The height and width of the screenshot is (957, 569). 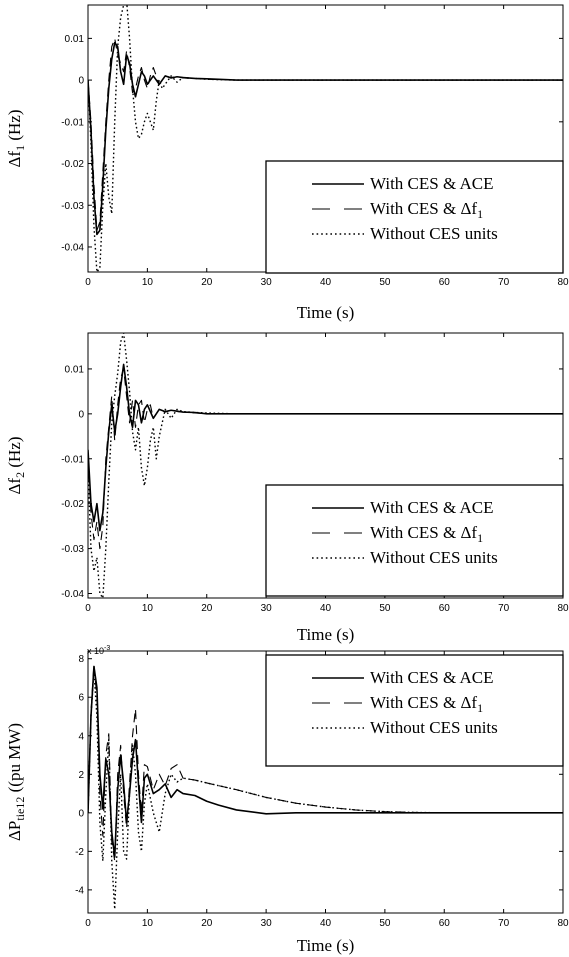 I want to click on y-axis-label: Δf2 (Hz), so click(x=16, y=466).